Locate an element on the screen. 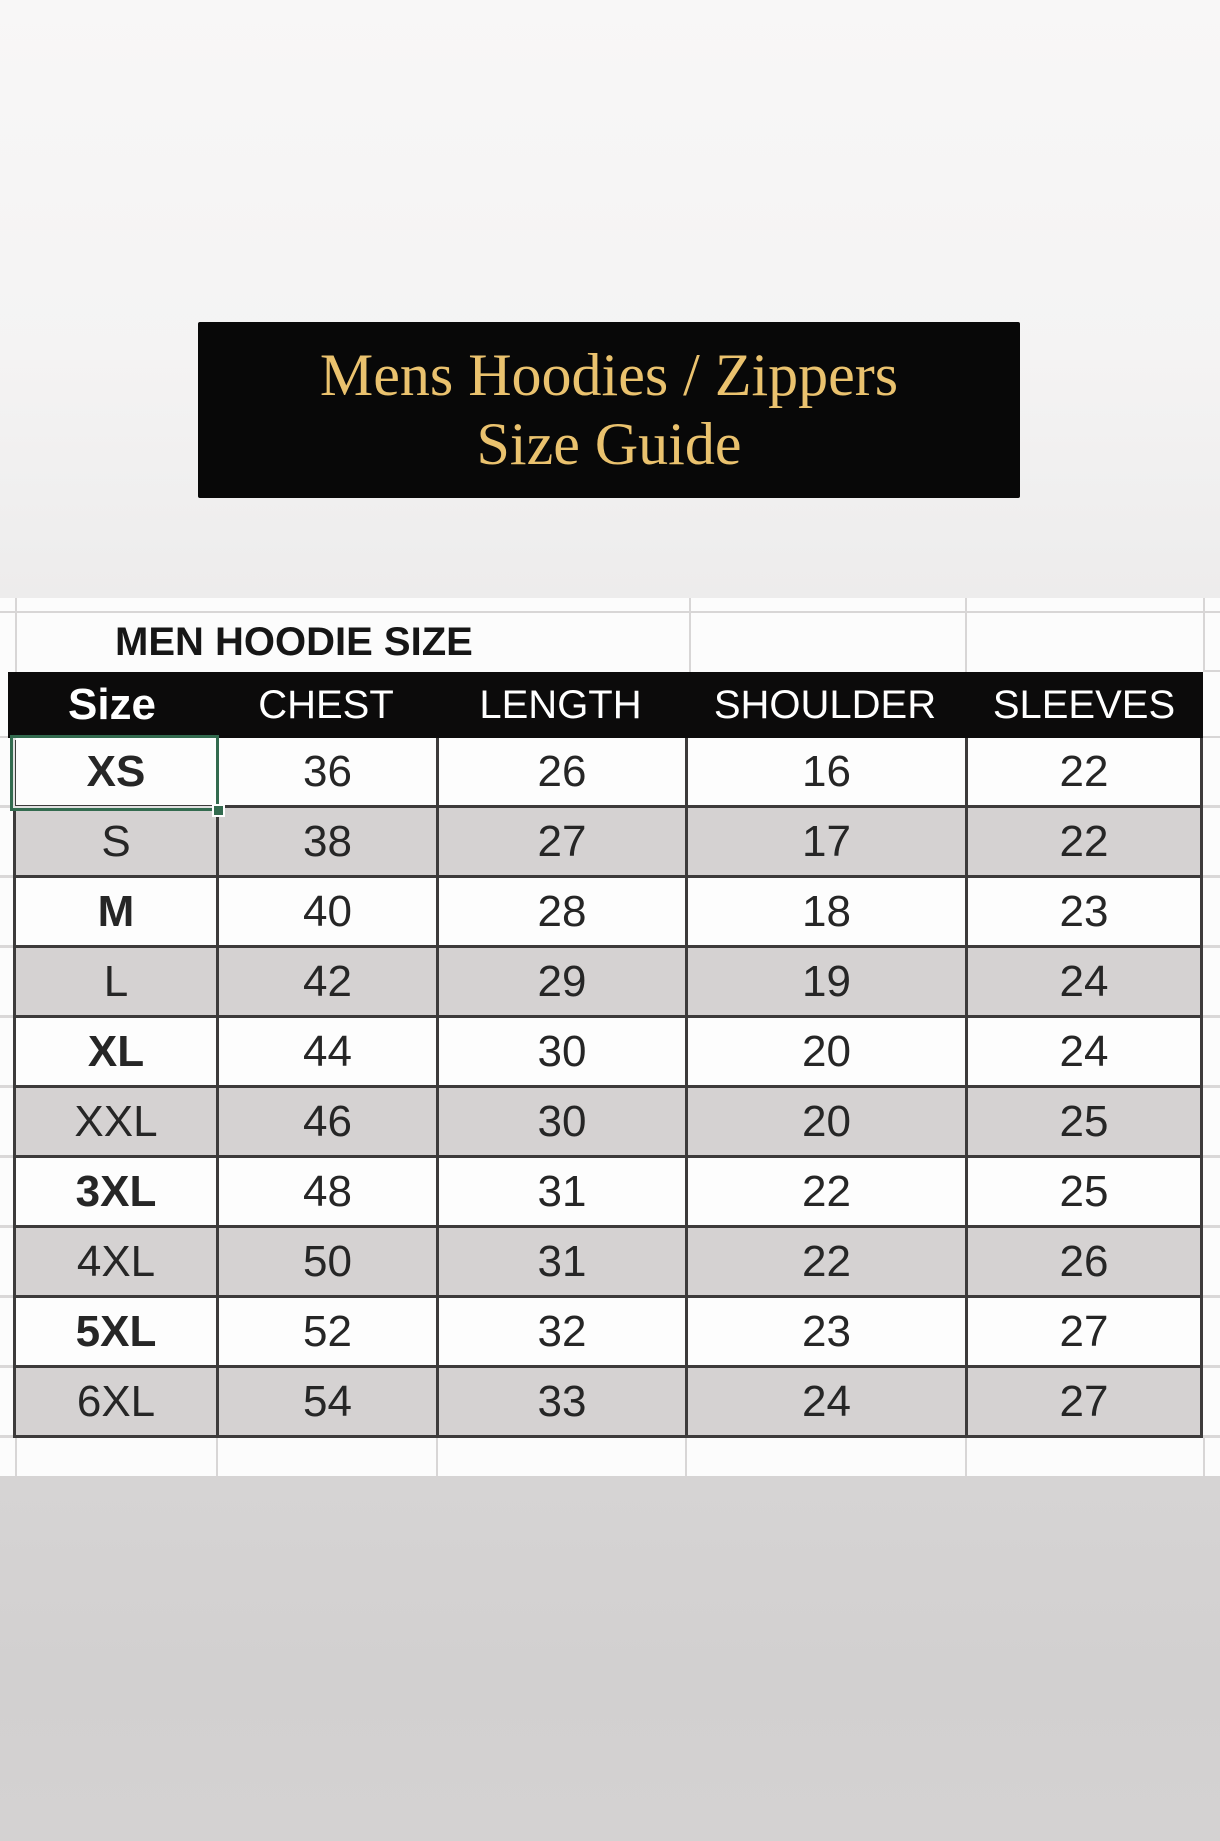 This screenshot has width=1220, height=1841. cell-size: M is located at coordinates (117, 911).